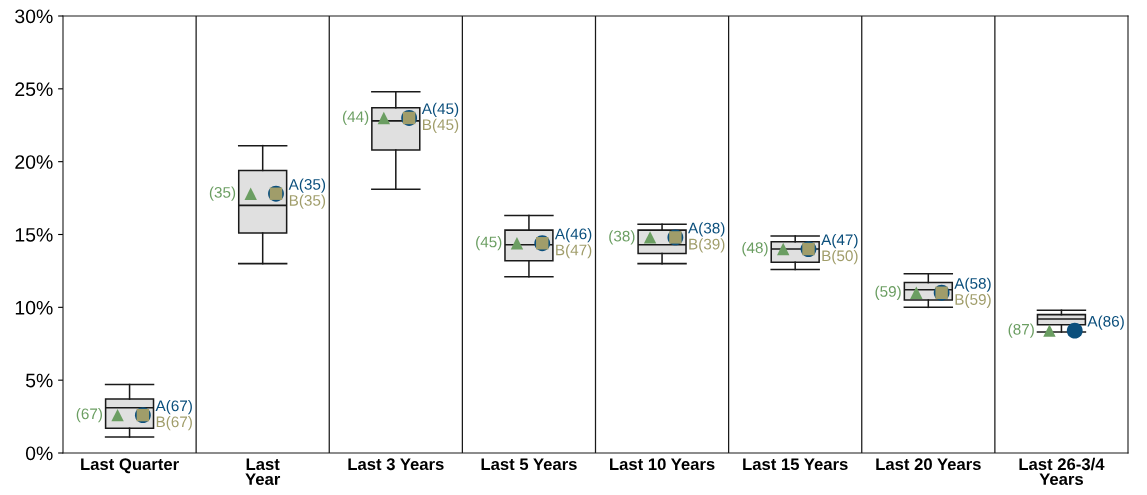 The width and height of the screenshot is (1147, 495). Describe the element at coordinates (662, 464) in the screenshot. I see `x-tick-label: Last 10 Years` at that location.